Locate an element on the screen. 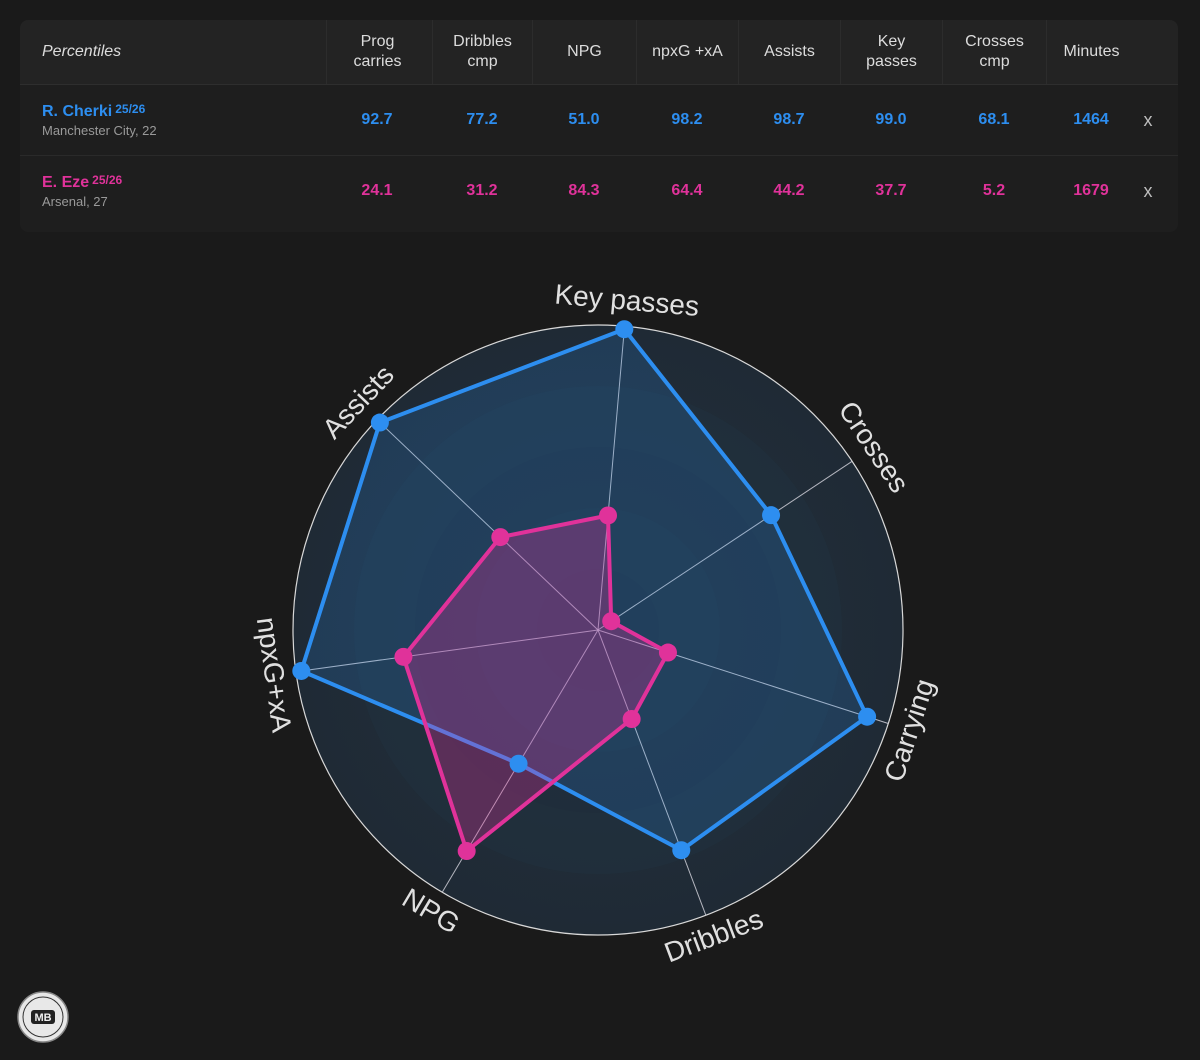  stat-value: 51.0 is located at coordinates (584, 119).